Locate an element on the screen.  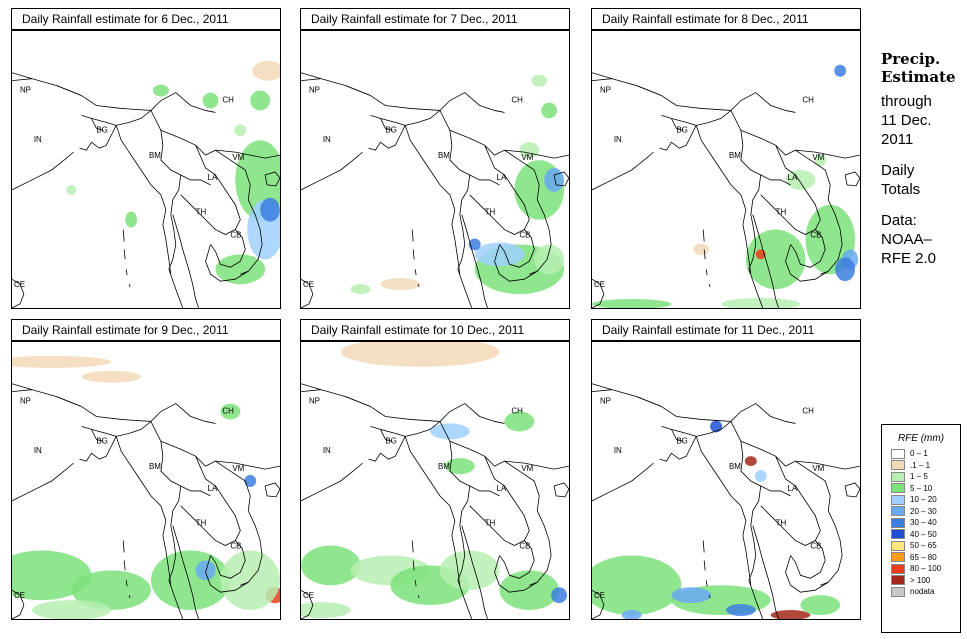
caption-daily-line2: Totals is located at coordinates (901, 189).